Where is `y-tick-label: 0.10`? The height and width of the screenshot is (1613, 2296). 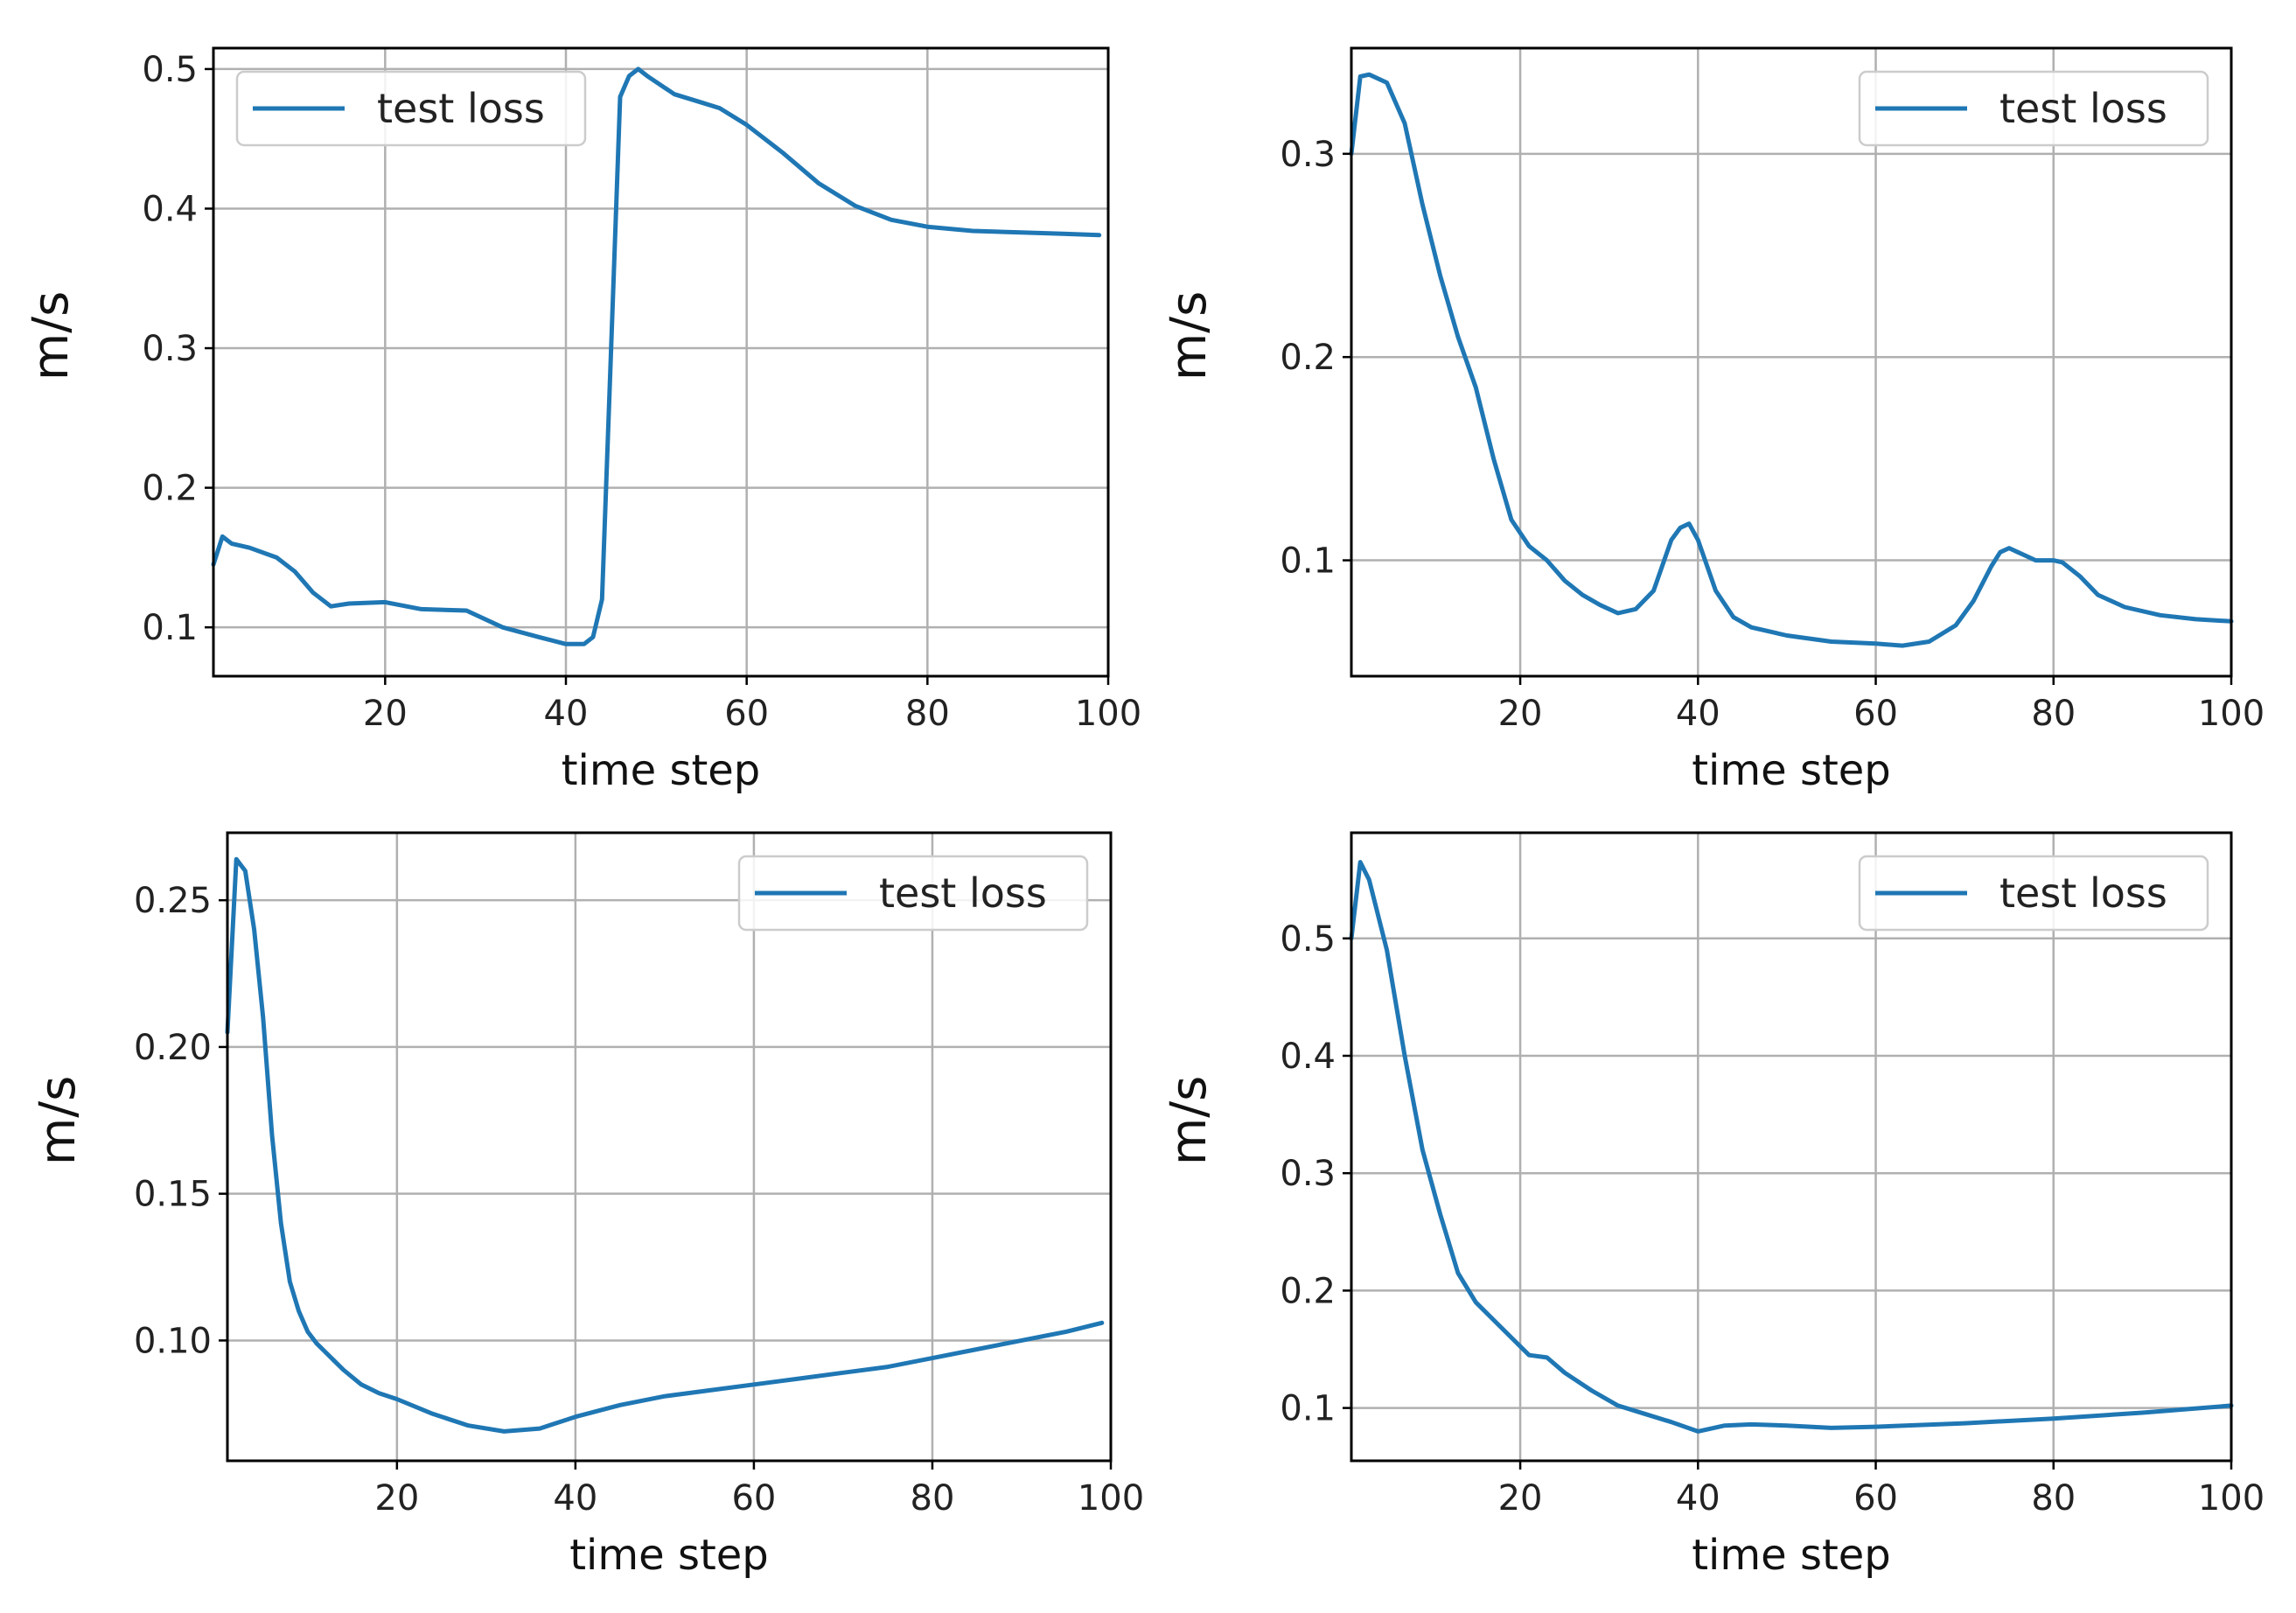 y-tick-label: 0.10 is located at coordinates (173, 1341).